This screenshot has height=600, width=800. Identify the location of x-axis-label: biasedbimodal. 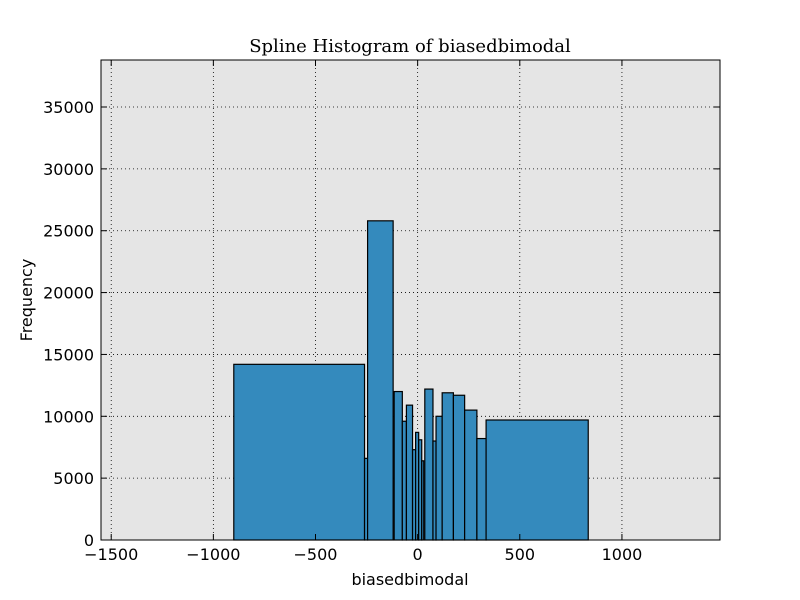
(409, 579).